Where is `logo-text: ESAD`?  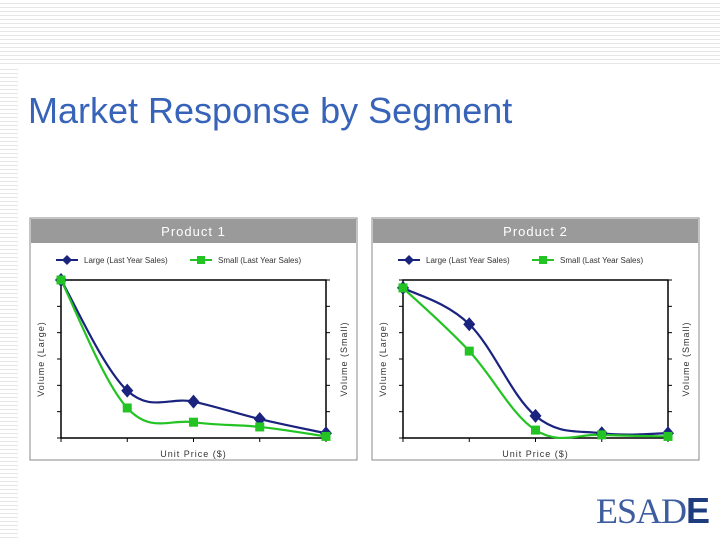 logo-text: ESAD is located at coordinates (641, 511).